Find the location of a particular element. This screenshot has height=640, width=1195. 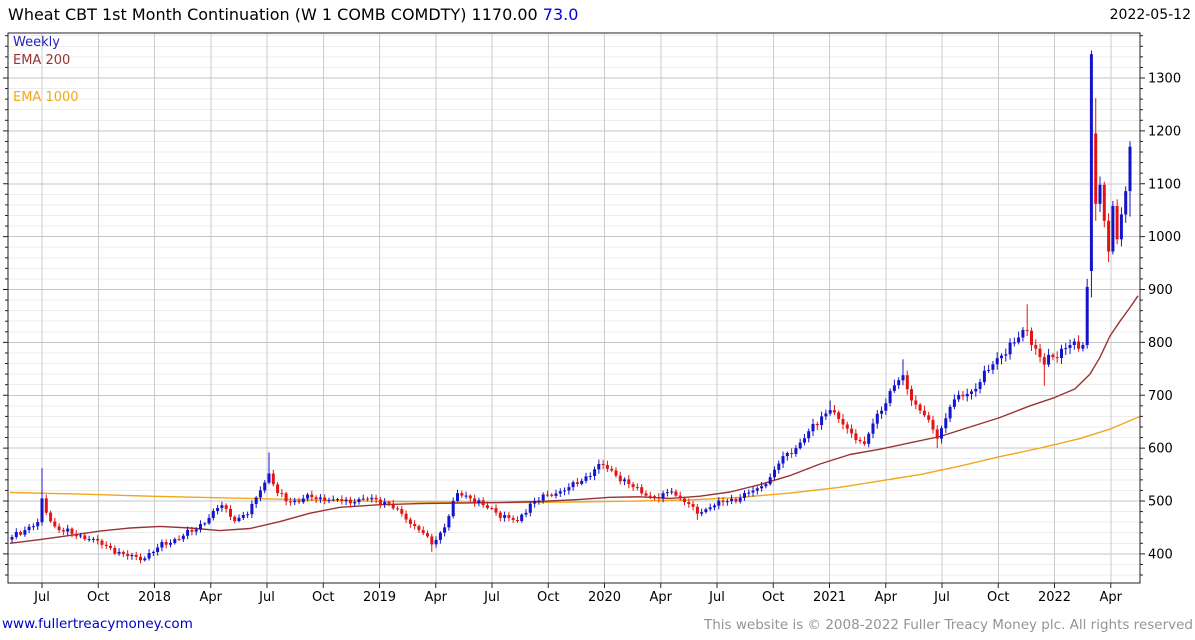

legend-ema200-label: EMA 200 is located at coordinates (42, 60).